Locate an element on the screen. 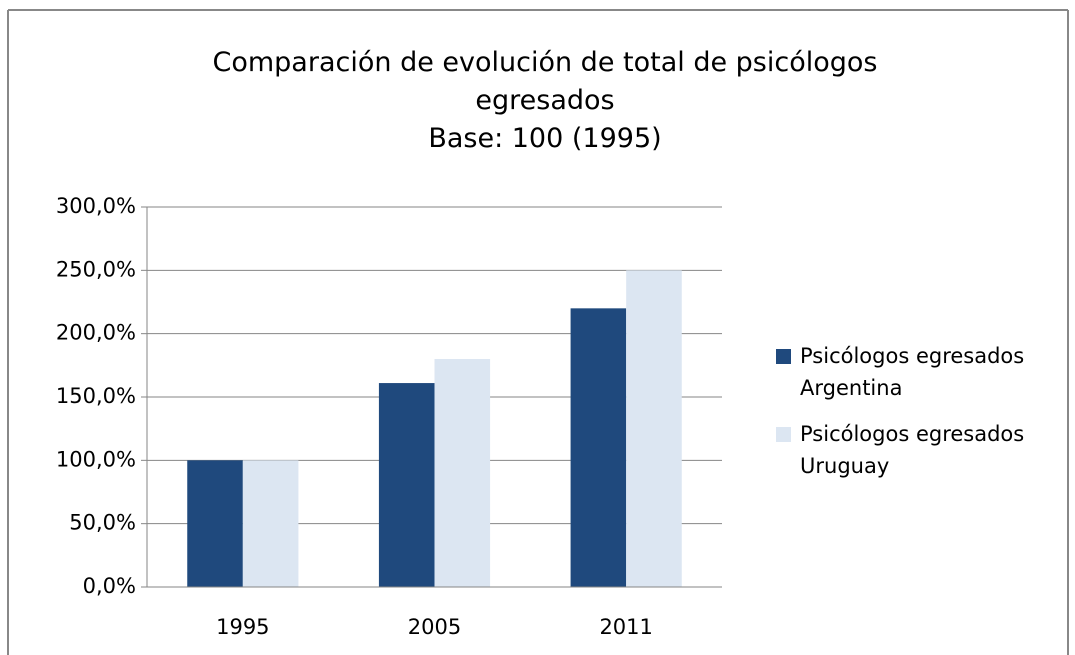 The width and height of the screenshot is (1075, 655). legend-entry: Psicólogos egresados Argentina is located at coordinates (921, 372).